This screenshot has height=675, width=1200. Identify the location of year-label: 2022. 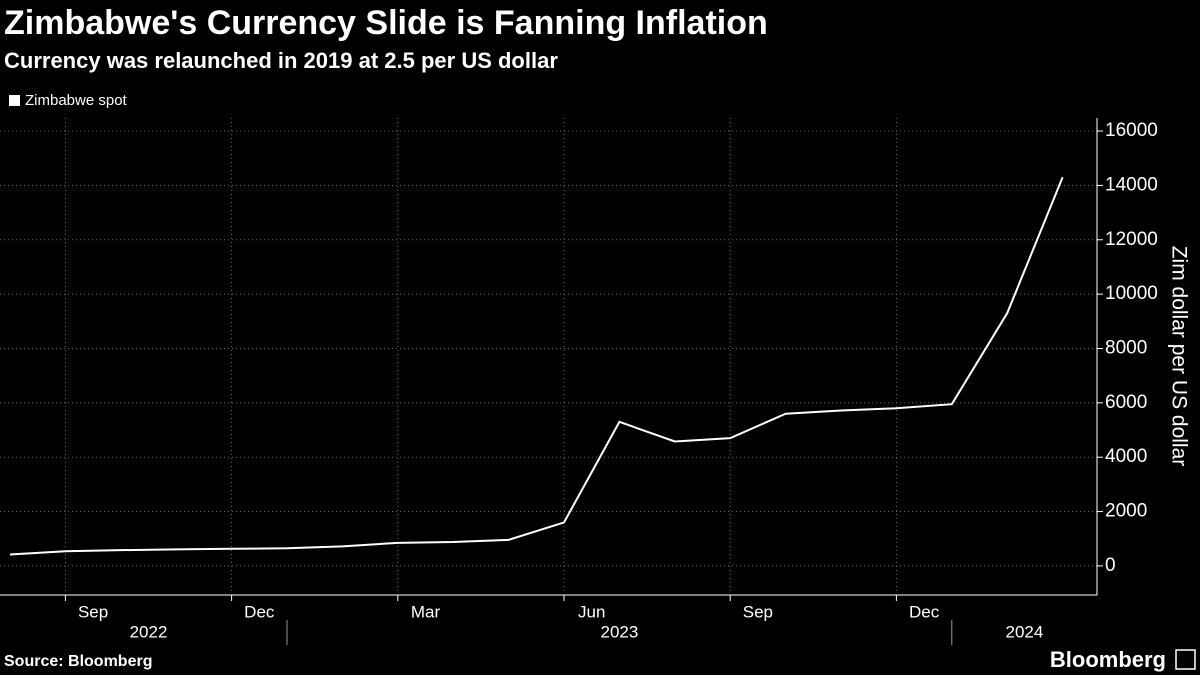
(149, 631).